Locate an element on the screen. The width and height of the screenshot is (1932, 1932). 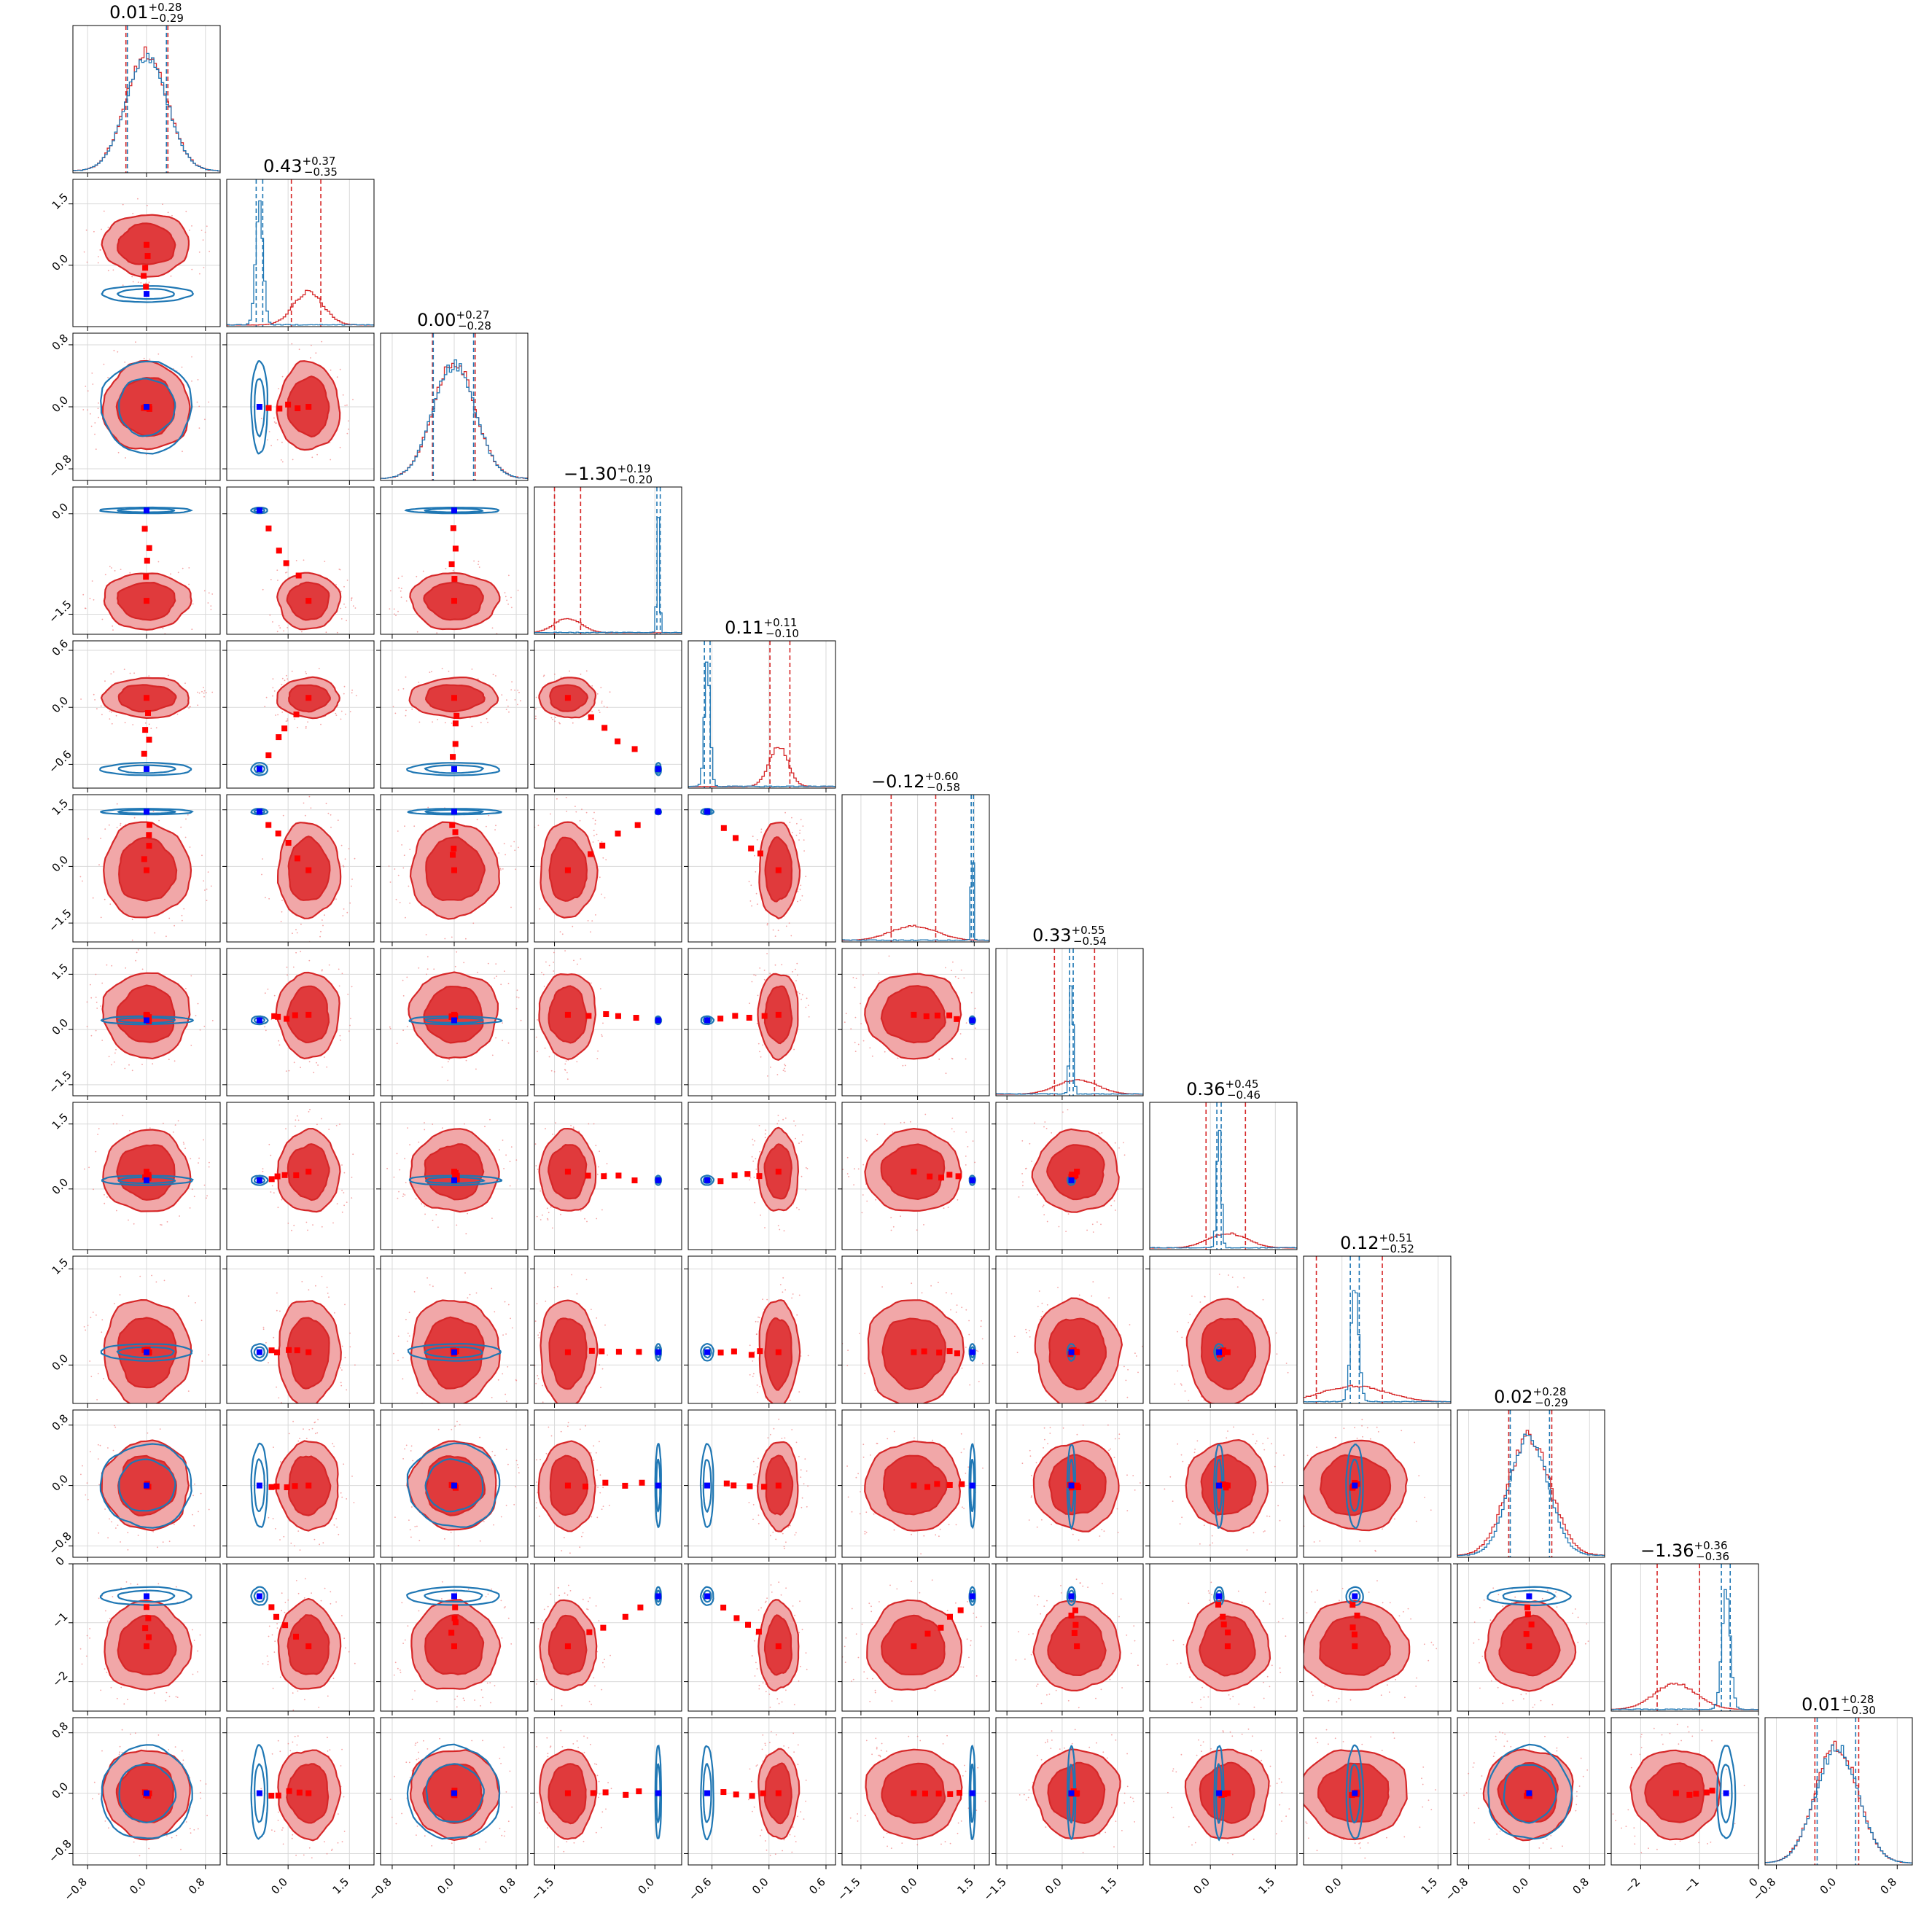
panel-title: 0.01+0.28 −0.30 is located at coordinates (1838, 1705).